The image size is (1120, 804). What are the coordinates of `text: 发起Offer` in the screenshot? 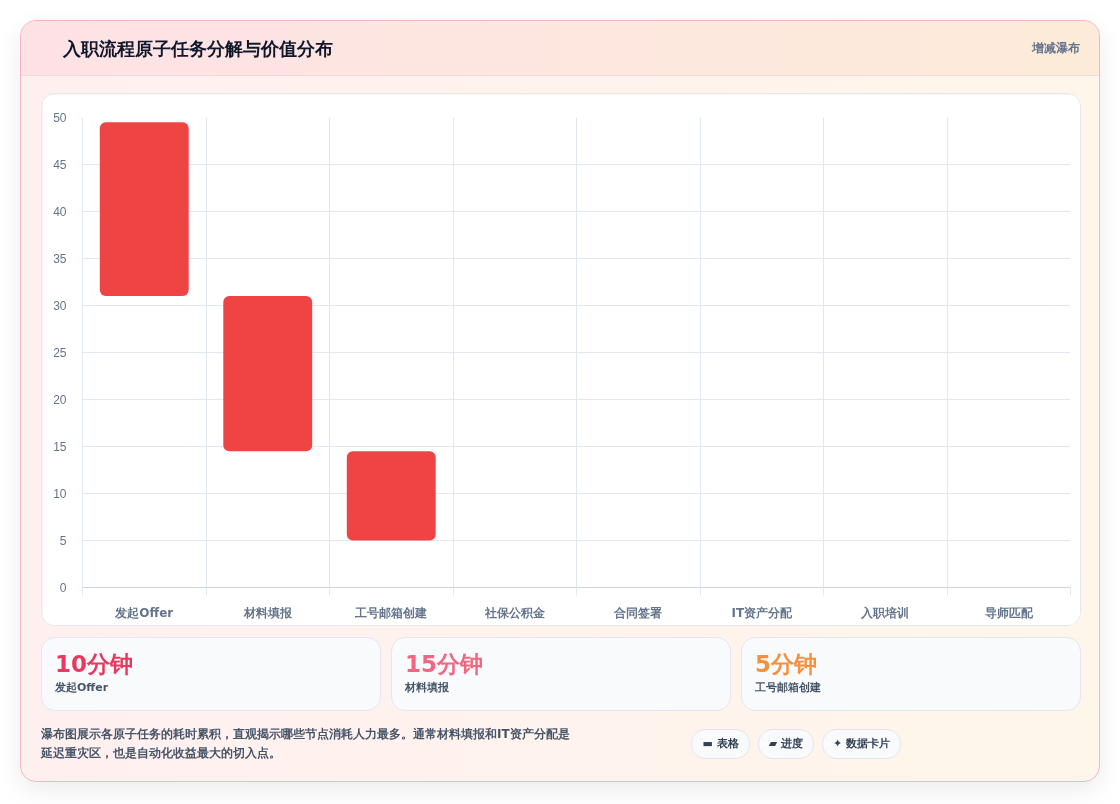 It's located at (82, 688).